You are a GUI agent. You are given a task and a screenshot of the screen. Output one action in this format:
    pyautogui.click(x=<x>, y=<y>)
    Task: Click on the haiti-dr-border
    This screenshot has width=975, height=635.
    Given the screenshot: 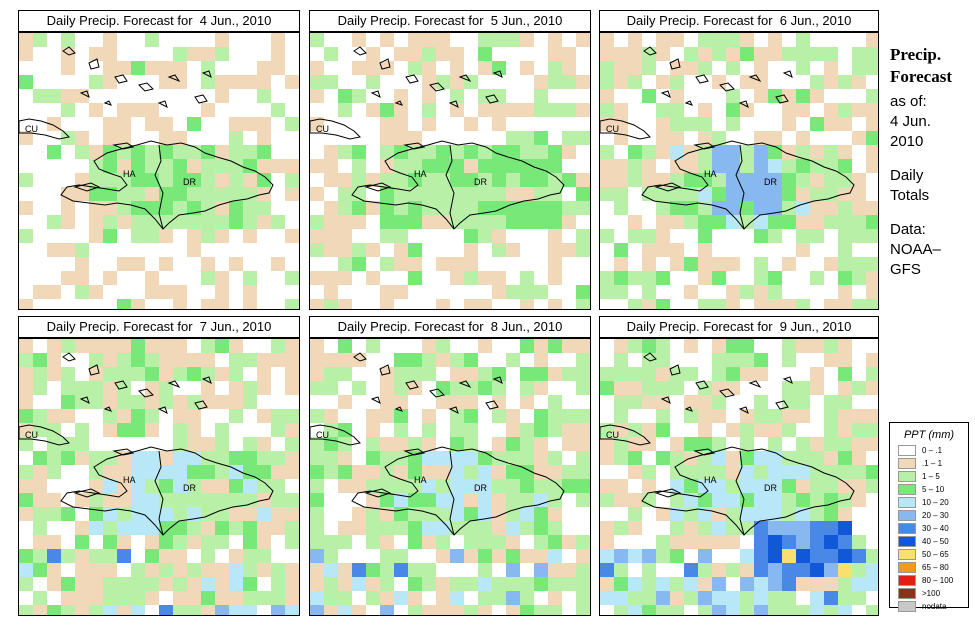 What is the action you would take?
    pyautogui.click(x=450, y=187)
    